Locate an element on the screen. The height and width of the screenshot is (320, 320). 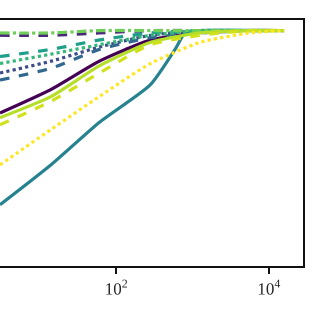
x-tick-label: 10$^{2}$ is located at coordinates (116, 287).